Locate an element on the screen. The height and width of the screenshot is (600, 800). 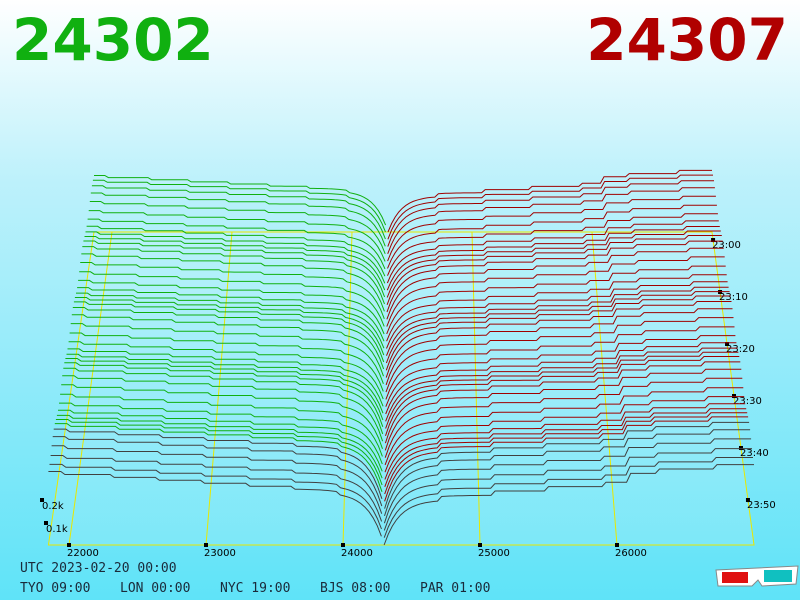
time-label: 23:40 is located at coordinates (754, 453).